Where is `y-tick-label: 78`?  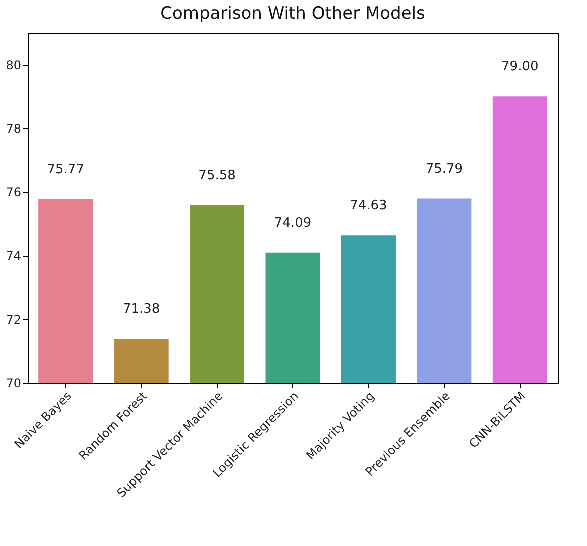
y-tick-label: 78 is located at coordinates (14, 129).